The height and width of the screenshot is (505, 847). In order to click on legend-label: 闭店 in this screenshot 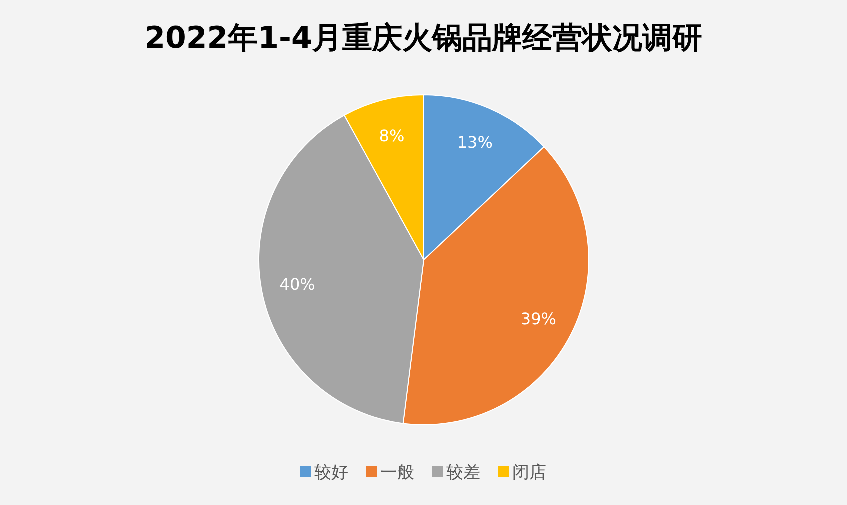, I will do `click(529, 473)`.